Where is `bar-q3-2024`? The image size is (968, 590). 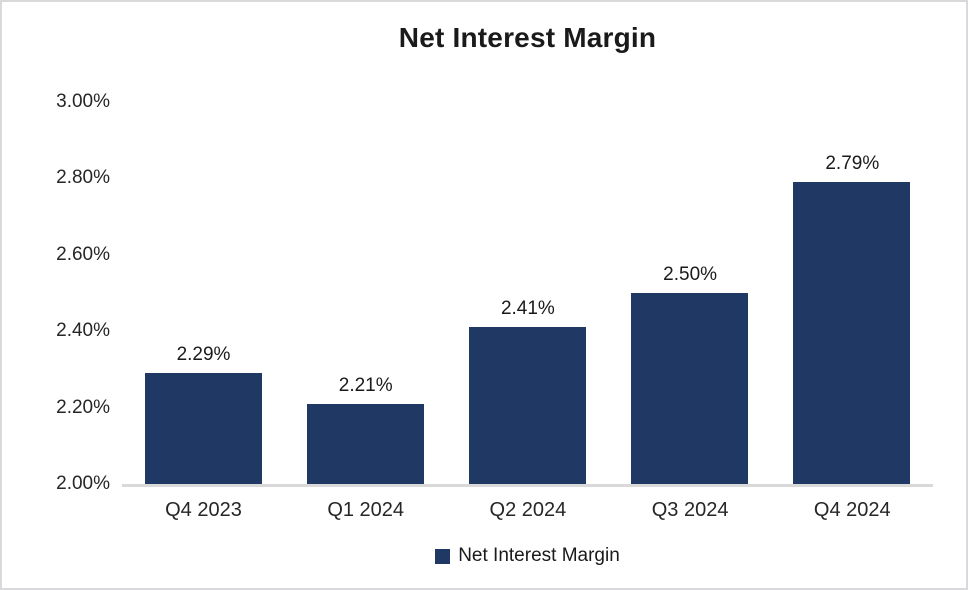 bar-q3-2024 is located at coordinates (690, 388).